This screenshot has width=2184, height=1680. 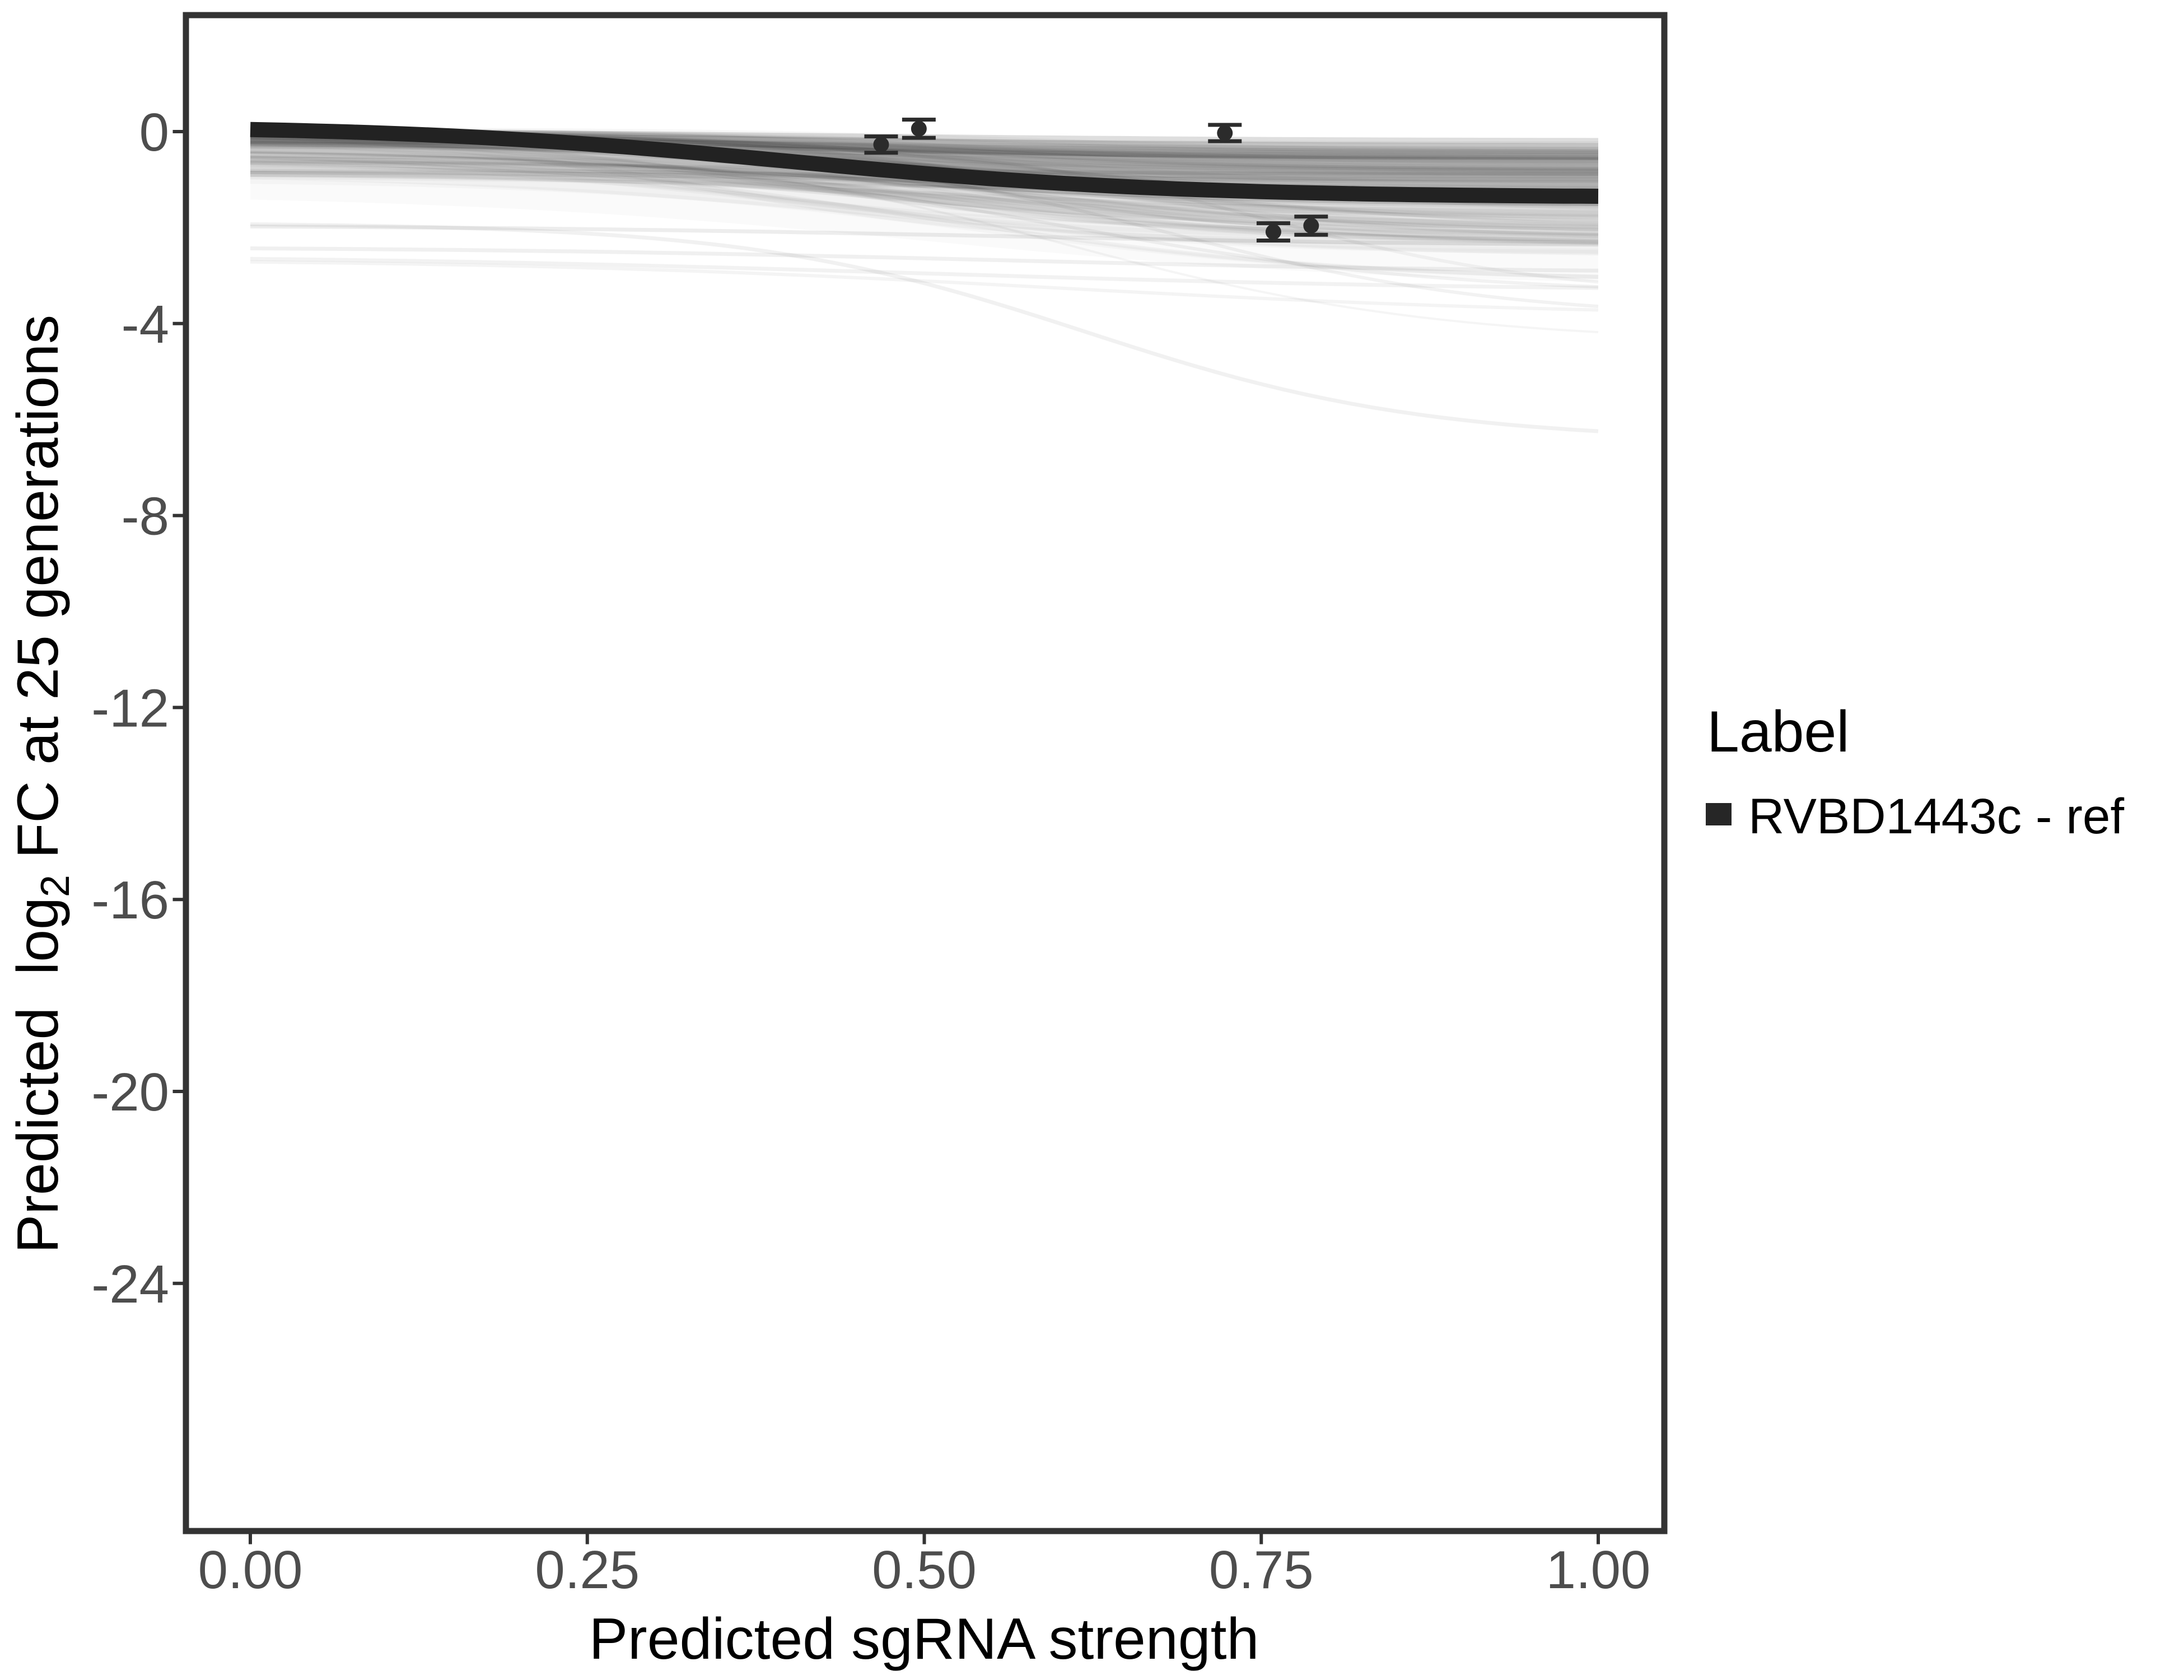 I want to click on x-tick-label: 0.25, so click(x=588, y=1570).